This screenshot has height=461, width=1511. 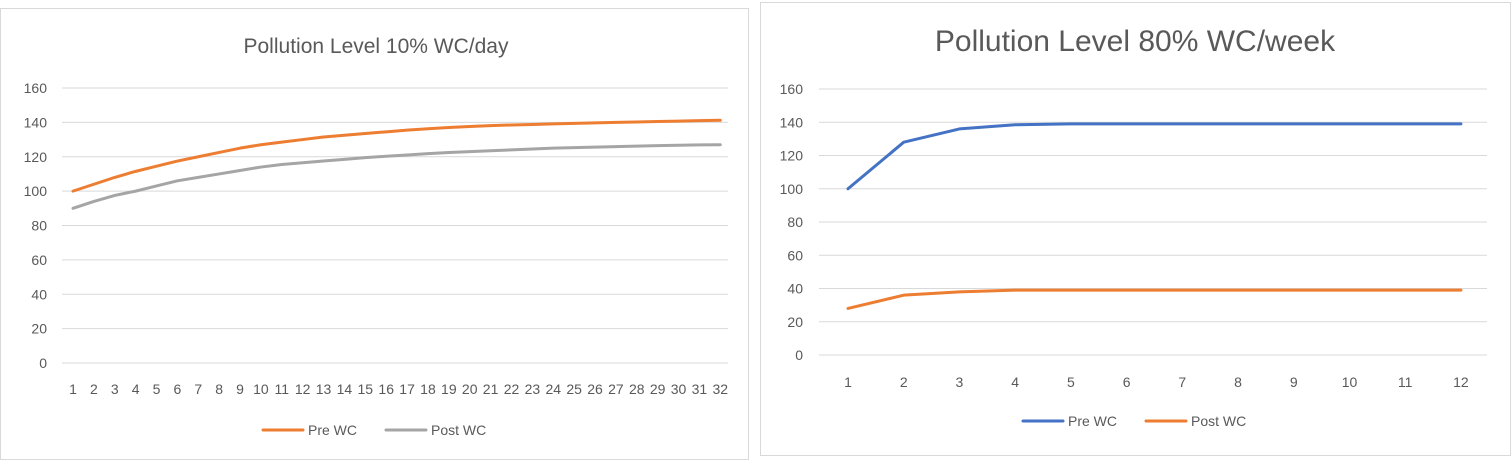 What do you see at coordinates (491, 389) in the screenshot?
I see `x-tick-label: 21` at bounding box center [491, 389].